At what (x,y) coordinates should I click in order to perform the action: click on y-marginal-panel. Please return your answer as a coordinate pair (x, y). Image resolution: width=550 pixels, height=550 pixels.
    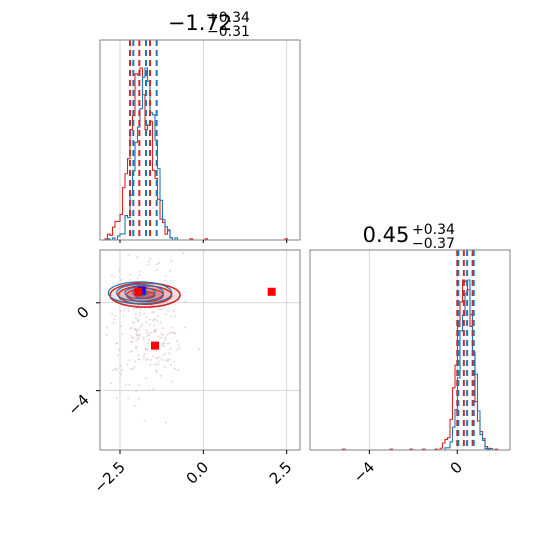
    Looking at the image, I should click on (410, 350).